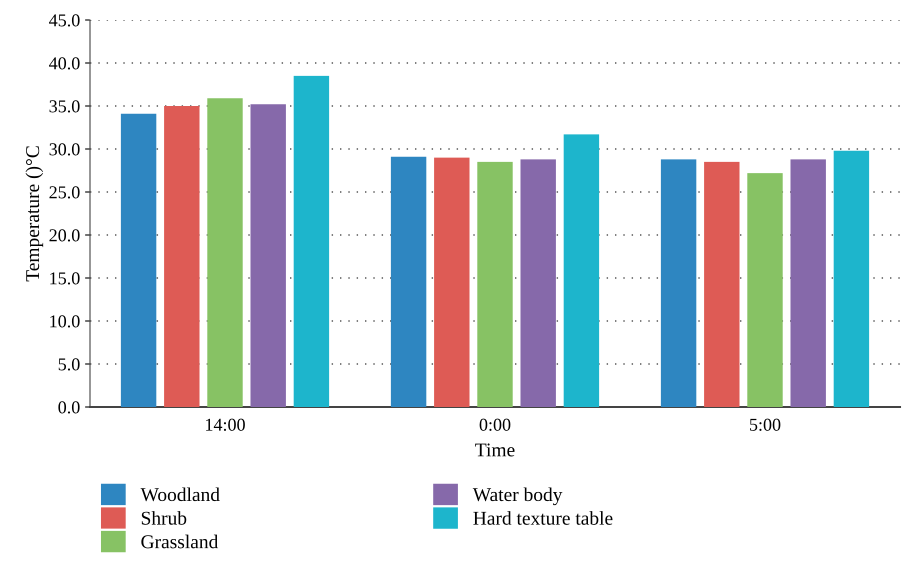 The width and height of the screenshot is (905, 561). I want to click on y-axis-title: Temperature ()°C, so click(34, 214).